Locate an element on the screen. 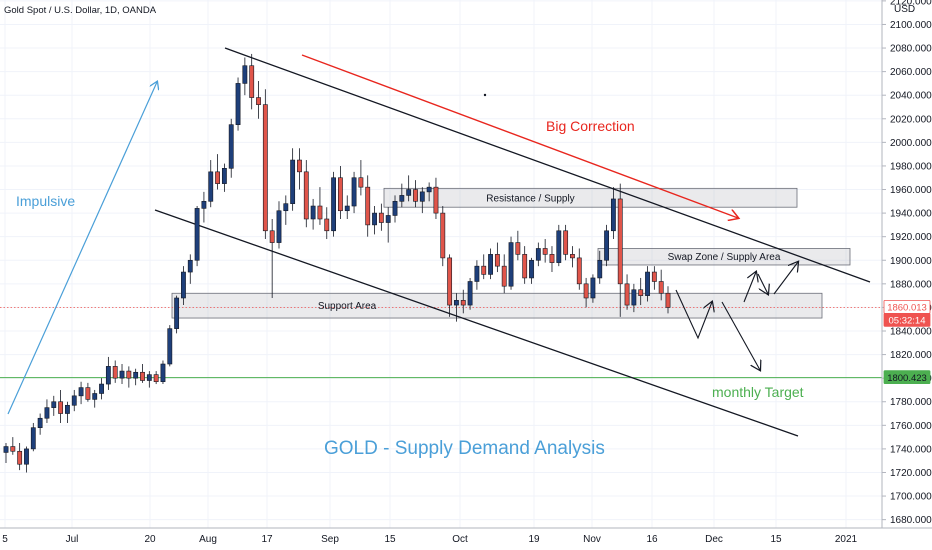 The width and height of the screenshot is (932, 550). y-tick-label: 1760.000 is located at coordinates (911, 426).